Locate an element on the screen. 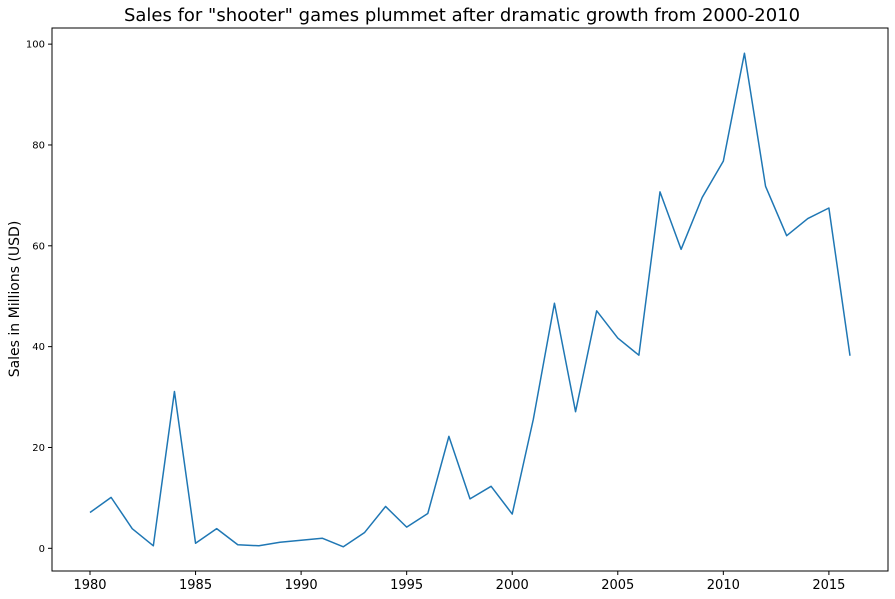 The height and width of the screenshot is (599, 895). y-tick-label: 80 is located at coordinates (38, 145).